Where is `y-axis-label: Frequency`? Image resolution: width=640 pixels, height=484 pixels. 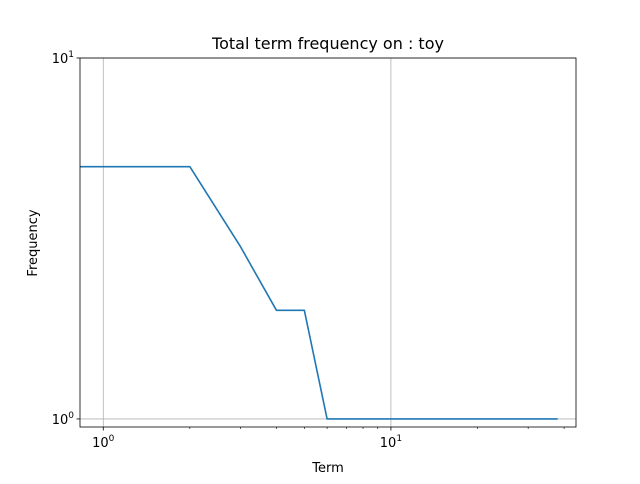
y-axis-label: Frequency is located at coordinates (33, 242).